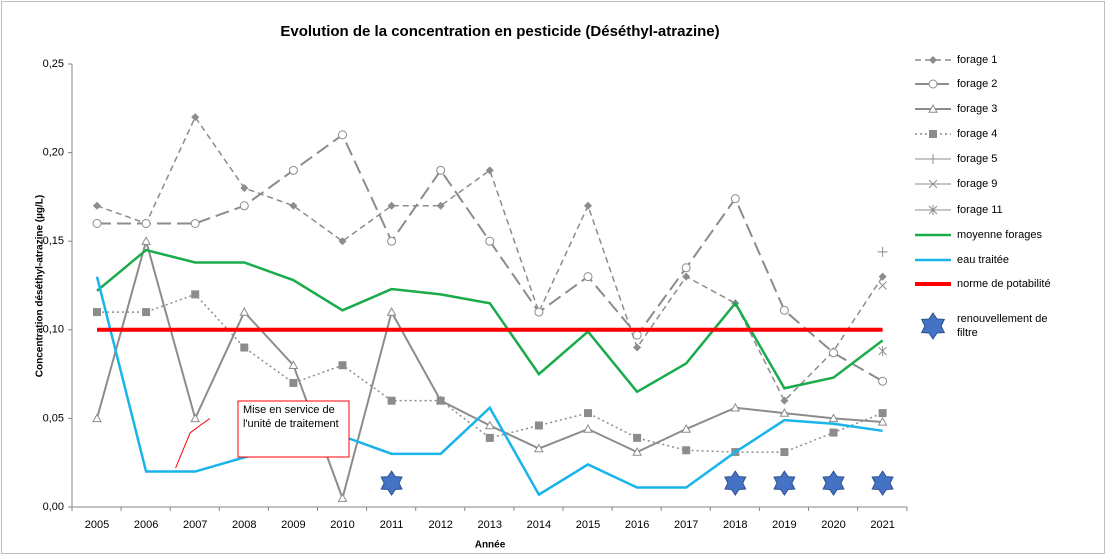  Describe the element at coordinates (53, 418) in the screenshot. I see `y-tick-label: 0,05` at that location.